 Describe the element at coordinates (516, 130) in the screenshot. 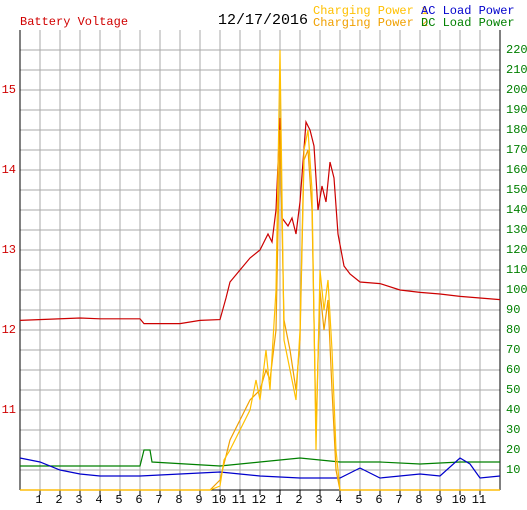

I see `y2-tick-label: 180` at that location.